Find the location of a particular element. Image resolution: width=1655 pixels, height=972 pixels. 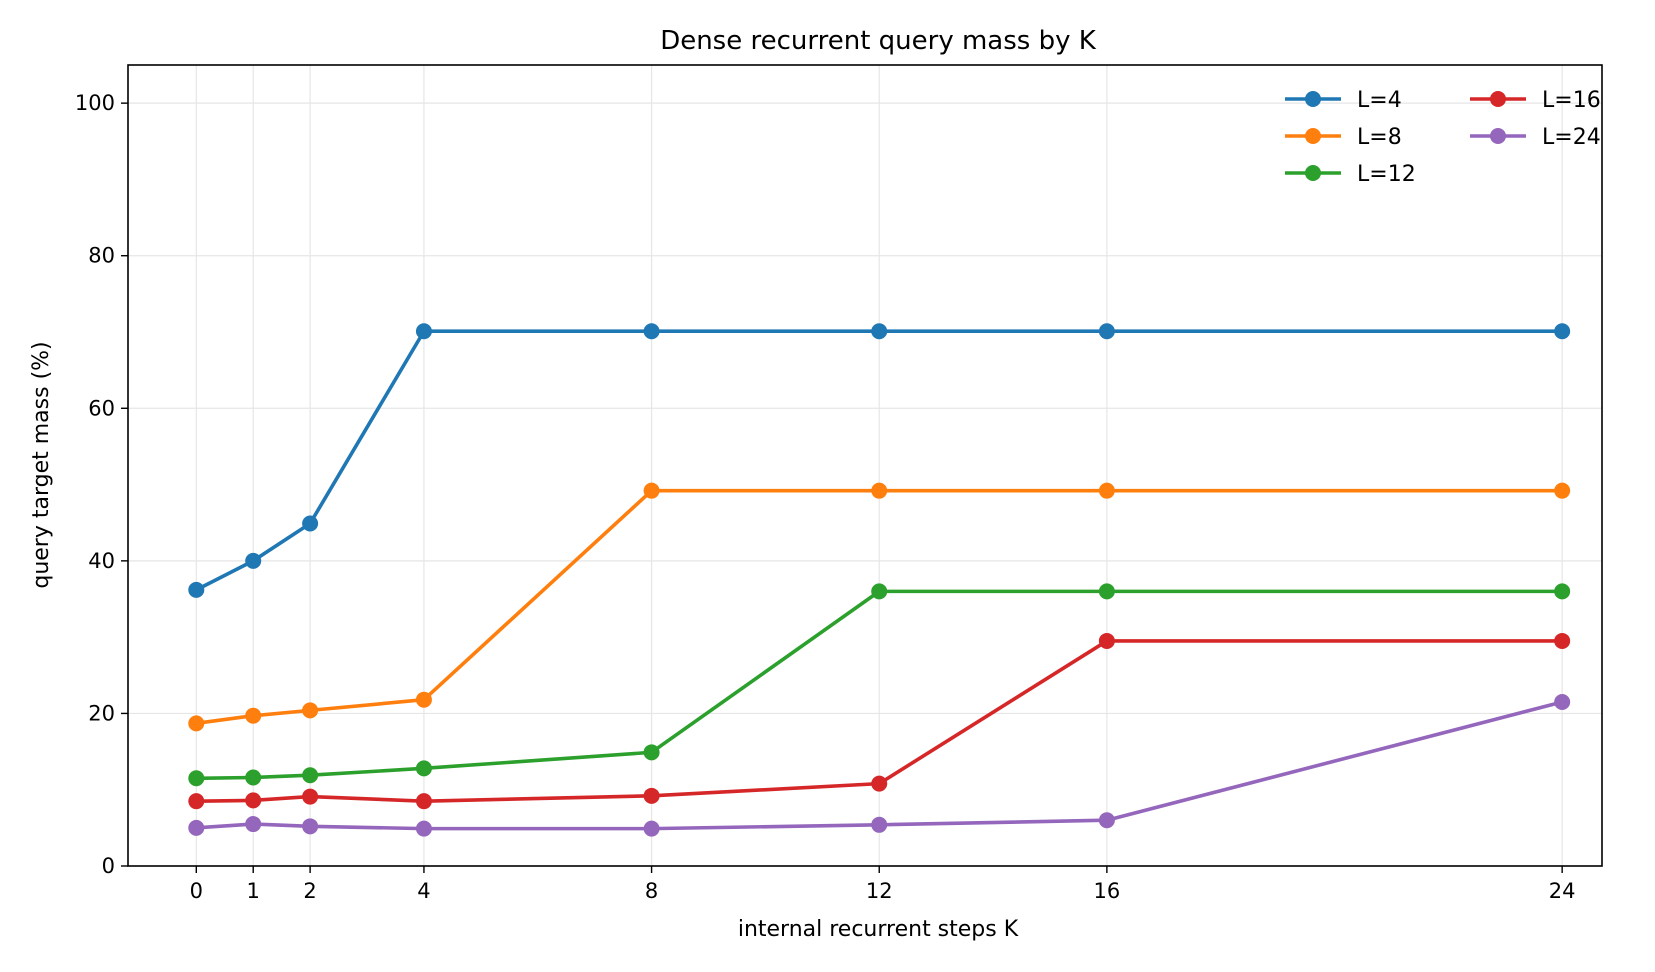

chart-title: Dense recurrent query mass by K is located at coordinates (878, 41).